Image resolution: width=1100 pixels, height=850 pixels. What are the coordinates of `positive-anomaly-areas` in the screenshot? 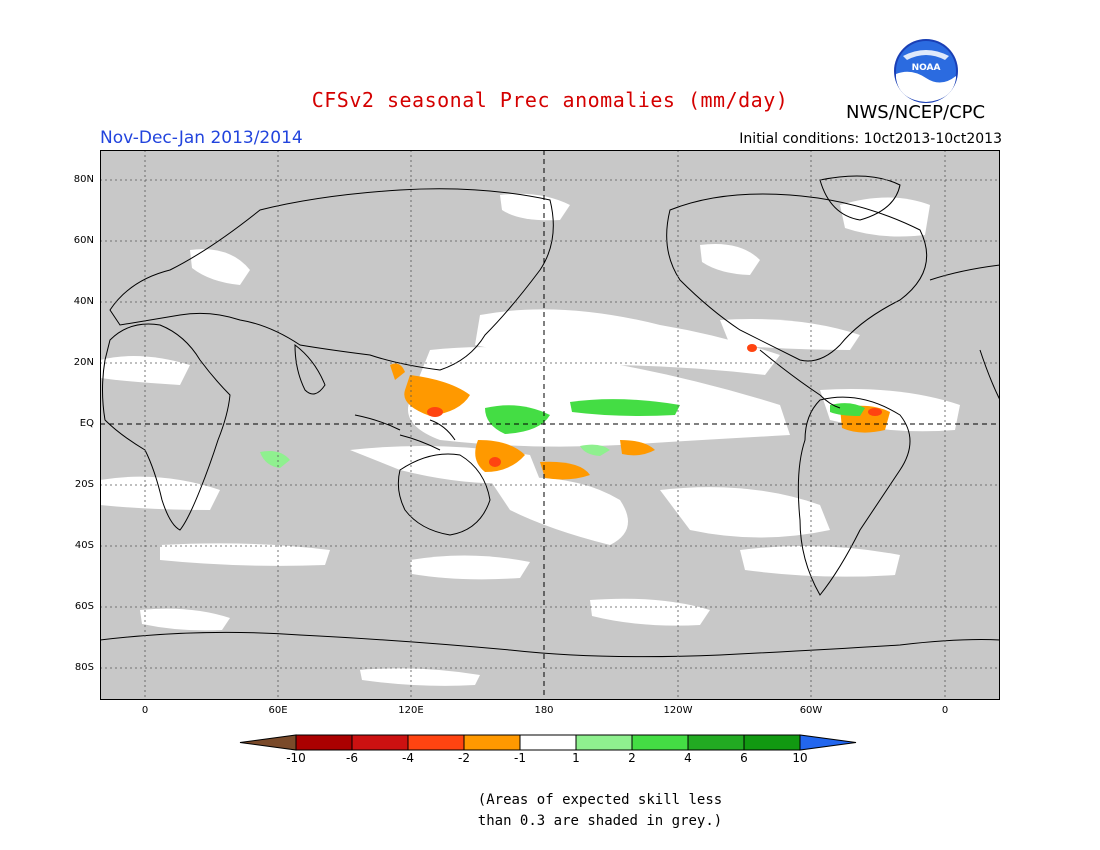 It's located at (675, 416).